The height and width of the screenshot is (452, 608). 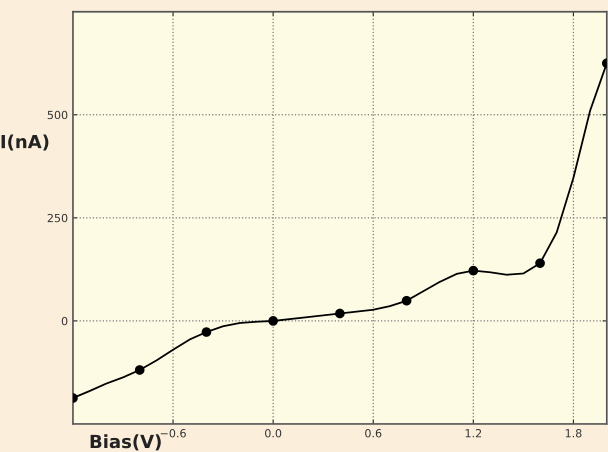 What do you see at coordinates (373, 433) in the screenshot?
I see `x-tick-label: 0.6` at bounding box center [373, 433].